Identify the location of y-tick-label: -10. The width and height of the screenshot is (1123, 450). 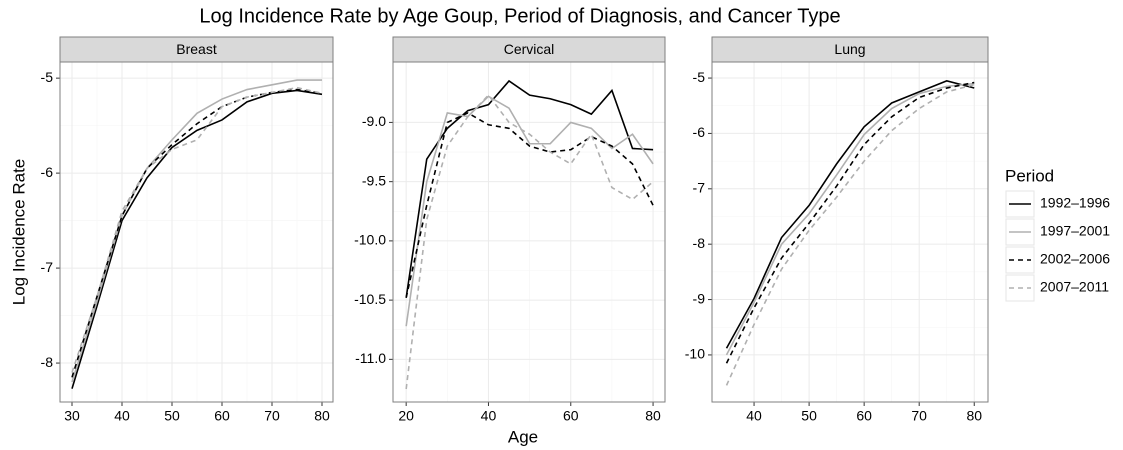
(695, 354).